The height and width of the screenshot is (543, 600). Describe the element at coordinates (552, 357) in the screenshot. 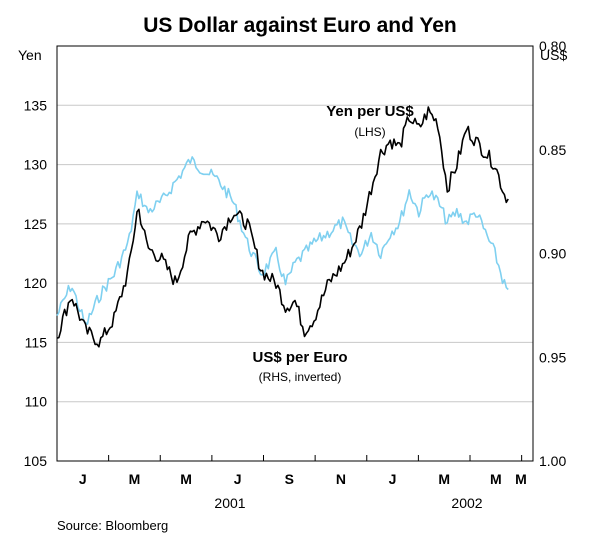

I see `right-tick-label: 0.95` at that location.